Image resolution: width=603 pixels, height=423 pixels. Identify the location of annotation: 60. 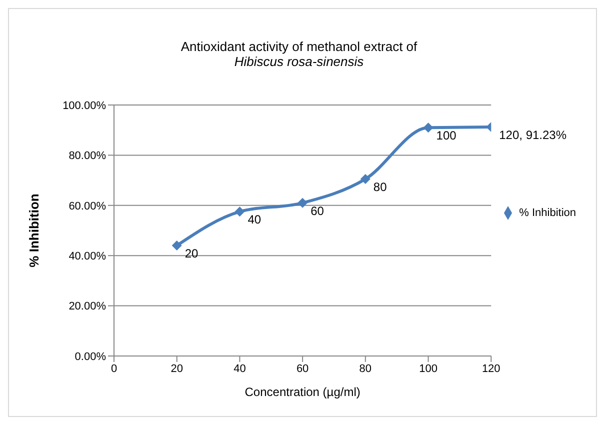
(317, 211).